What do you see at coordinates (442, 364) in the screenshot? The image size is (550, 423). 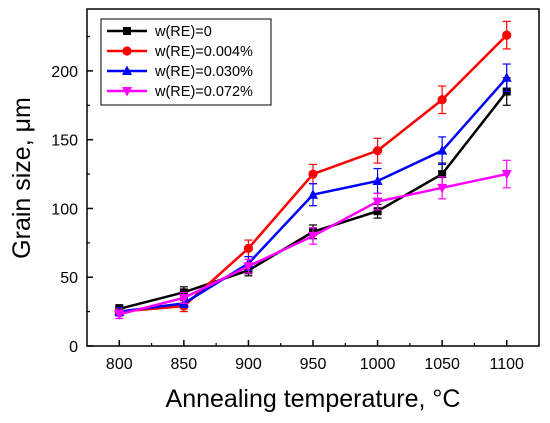 I see `x-tick-label: 1050` at bounding box center [442, 364].